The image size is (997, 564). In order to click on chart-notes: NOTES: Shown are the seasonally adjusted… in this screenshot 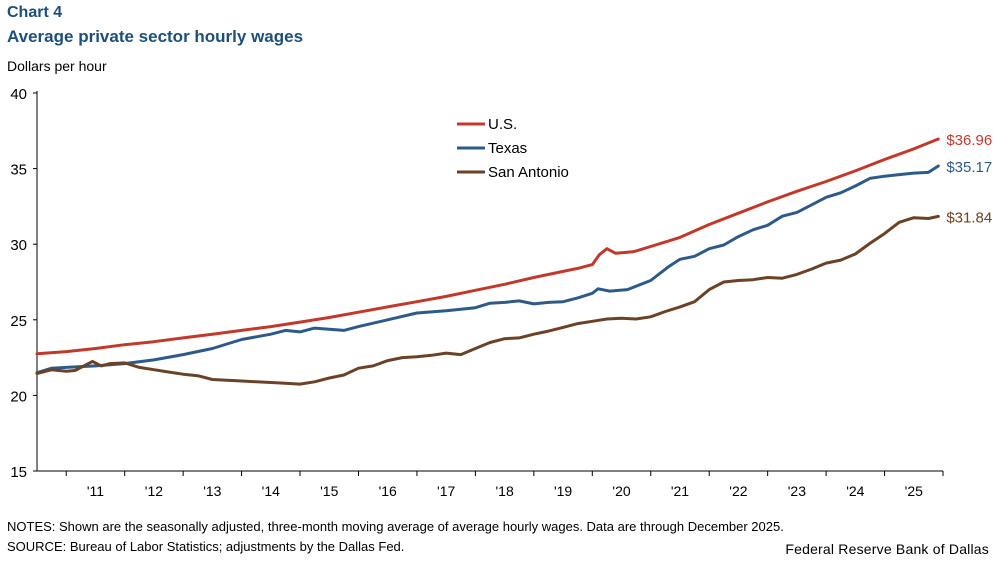, I will do `click(395, 526)`.